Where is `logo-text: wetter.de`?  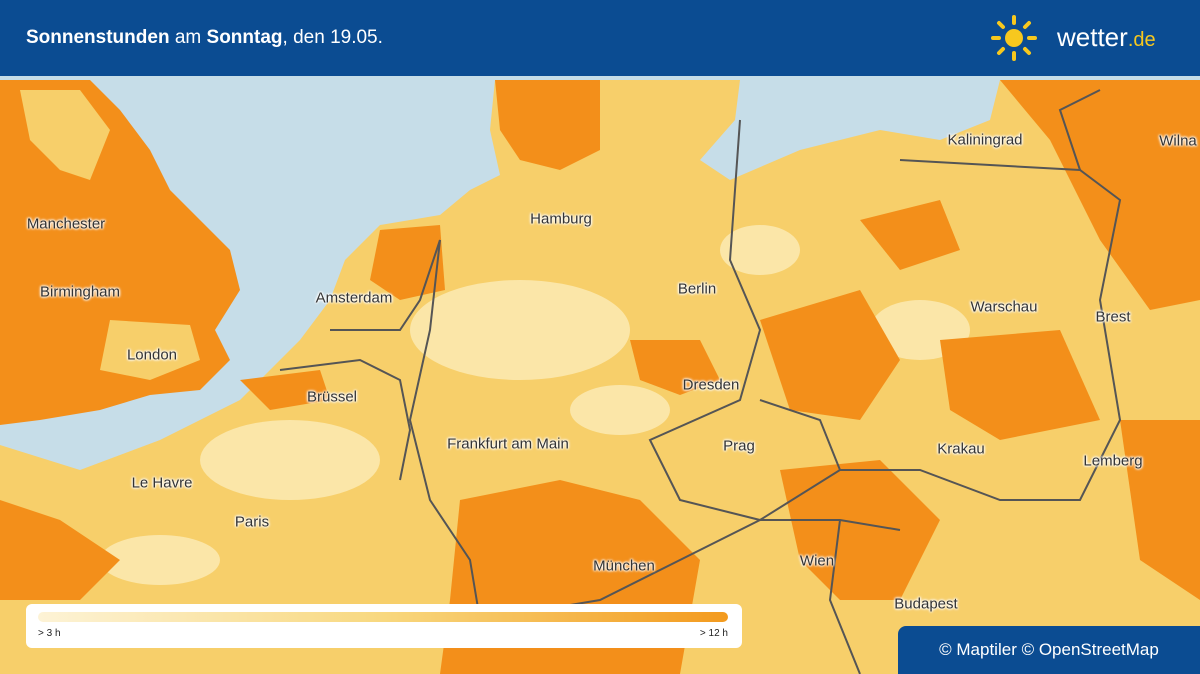 logo-text: wetter.de is located at coordinates (1106, 37).